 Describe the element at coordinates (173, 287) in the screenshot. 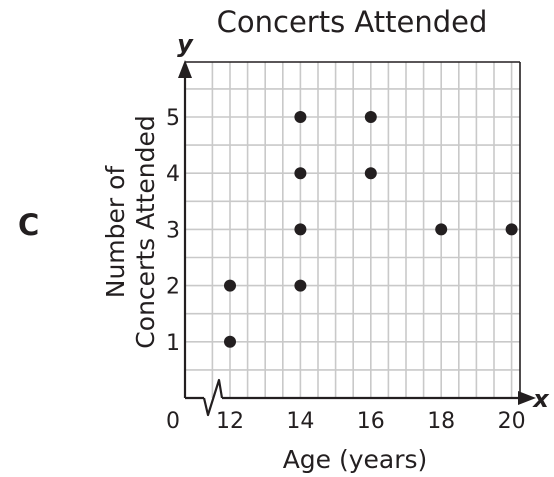

I see `y-tick-label: 2` at that location.